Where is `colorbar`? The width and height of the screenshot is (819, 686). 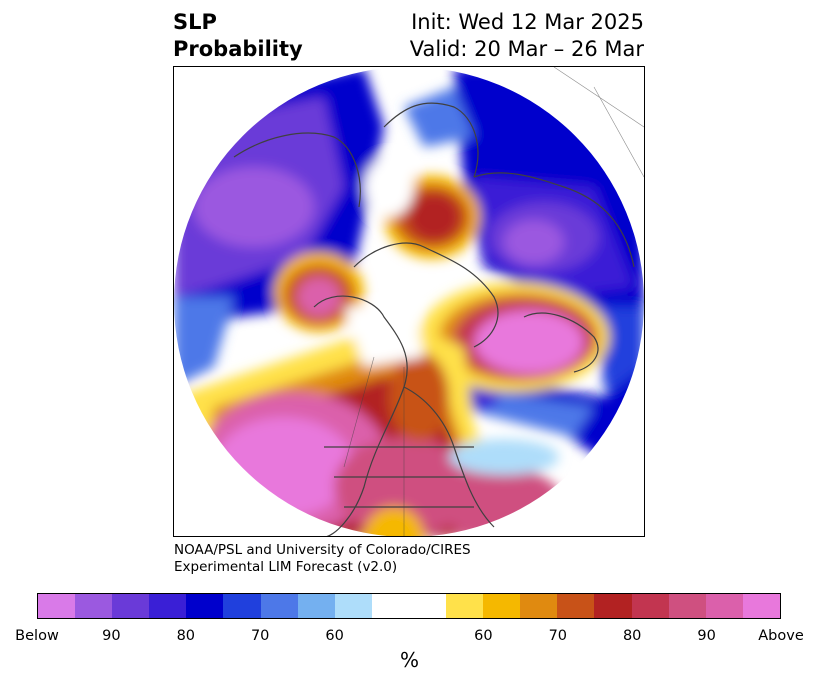
colorbar is located at coordinates (409, 606).